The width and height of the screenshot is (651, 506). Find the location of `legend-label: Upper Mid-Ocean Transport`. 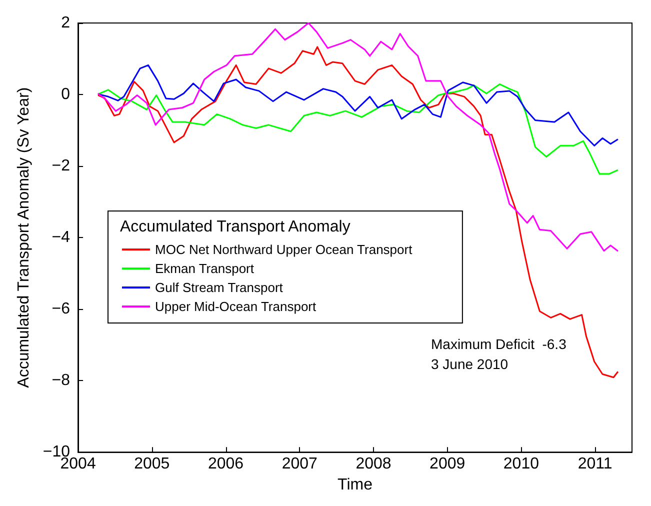

legend-label: Upper Mid-Ocean Transport is located at coordinates (236, 306).